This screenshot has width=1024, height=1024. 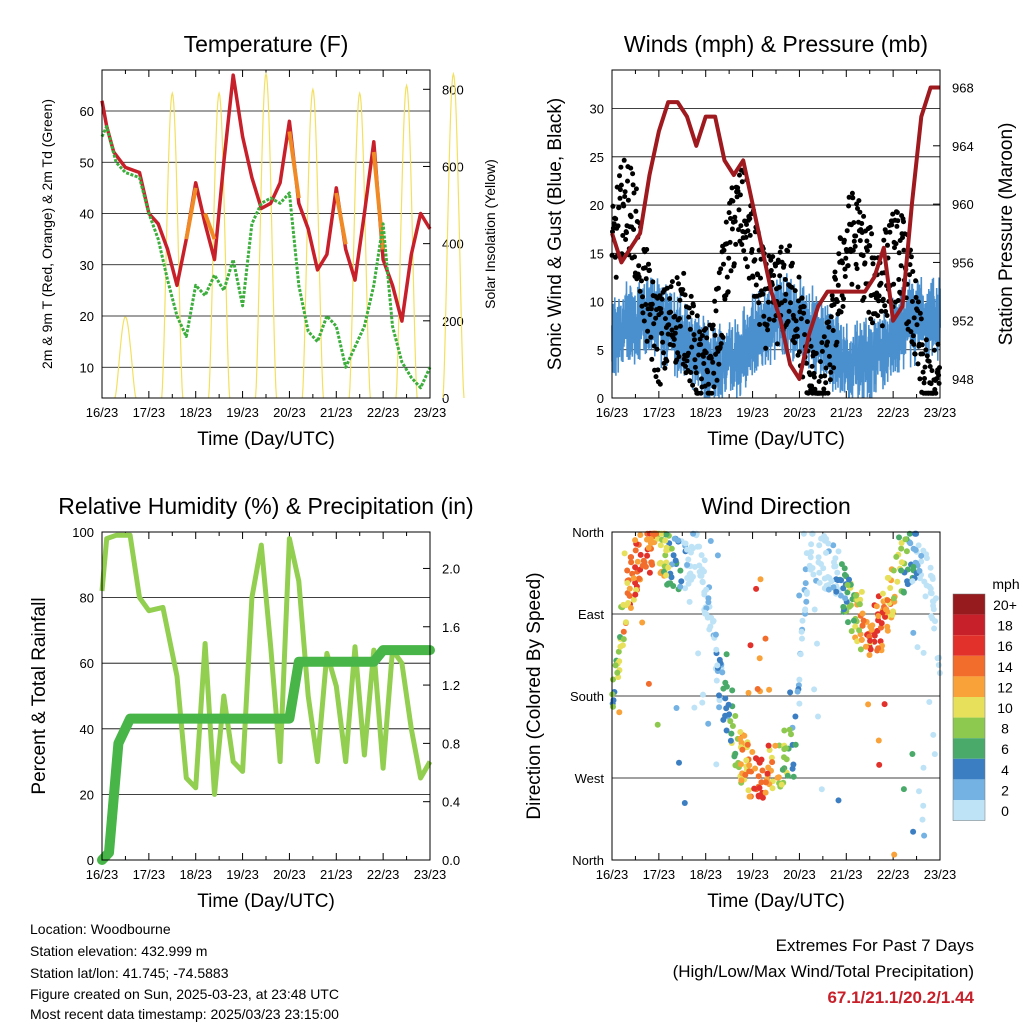 What do you see at coordinates (1006, 234) in the screenshot?
I see `pressure-y2-axis-label: Station Pressure (Maroon)` at bounding box center [1006, 234].